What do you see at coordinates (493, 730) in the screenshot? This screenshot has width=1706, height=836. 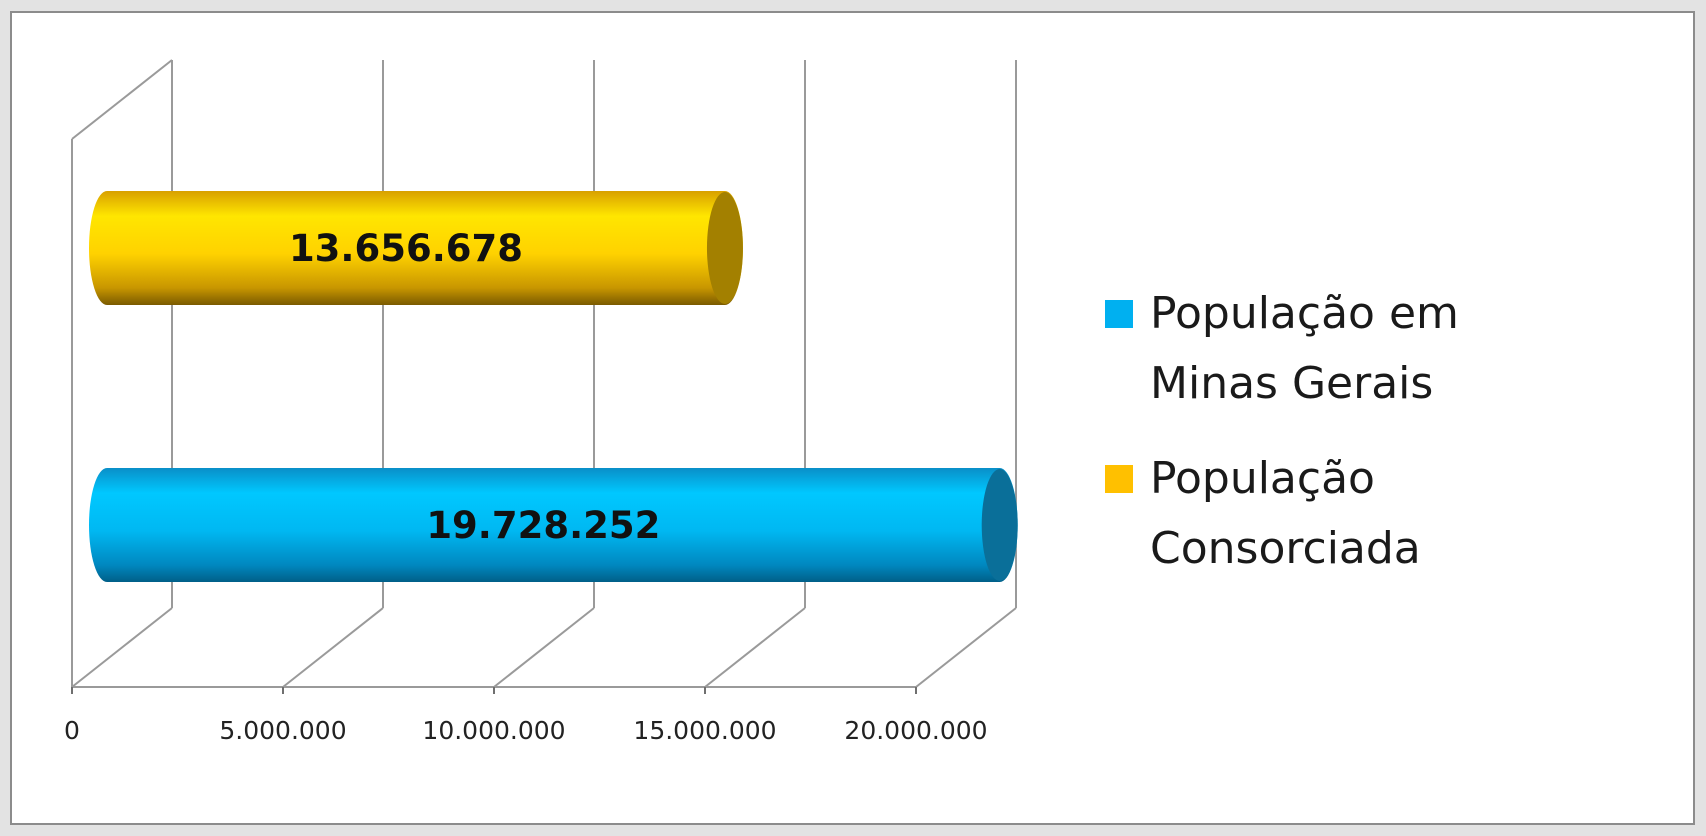 I see `x-tick-label: 10.000.000` at bounding box center [493, 730].